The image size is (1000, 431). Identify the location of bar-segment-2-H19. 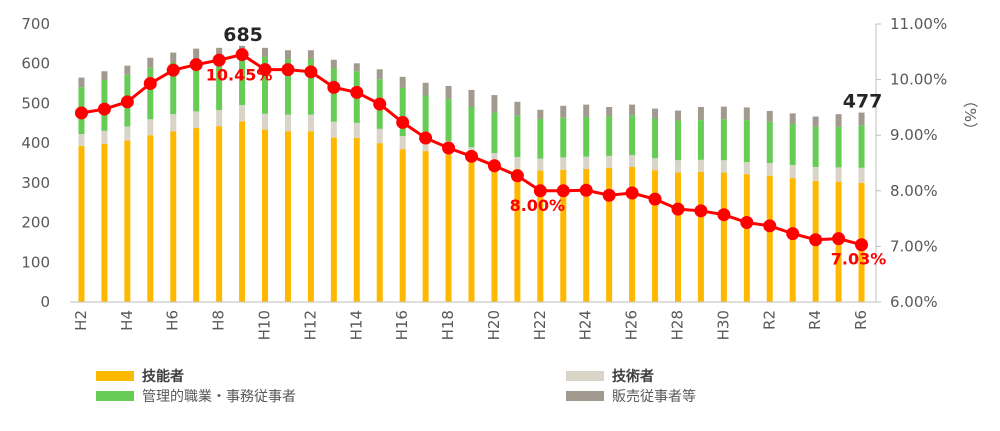
(471, 127).